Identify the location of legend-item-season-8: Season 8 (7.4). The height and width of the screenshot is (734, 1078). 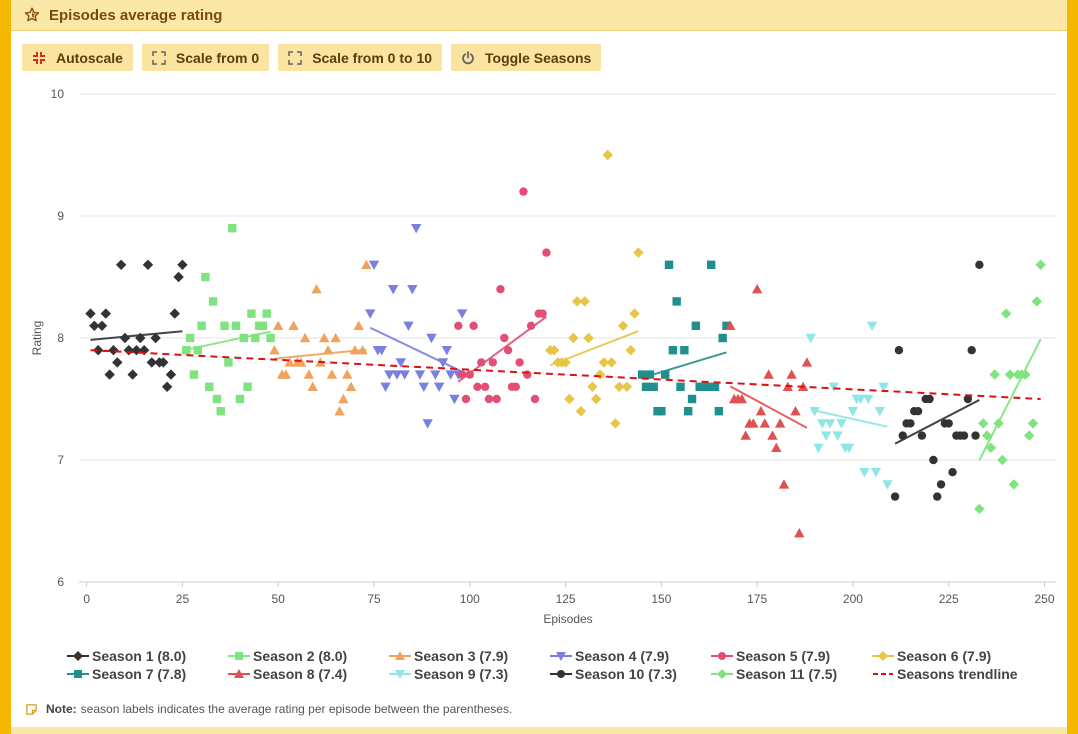
(307, 673).